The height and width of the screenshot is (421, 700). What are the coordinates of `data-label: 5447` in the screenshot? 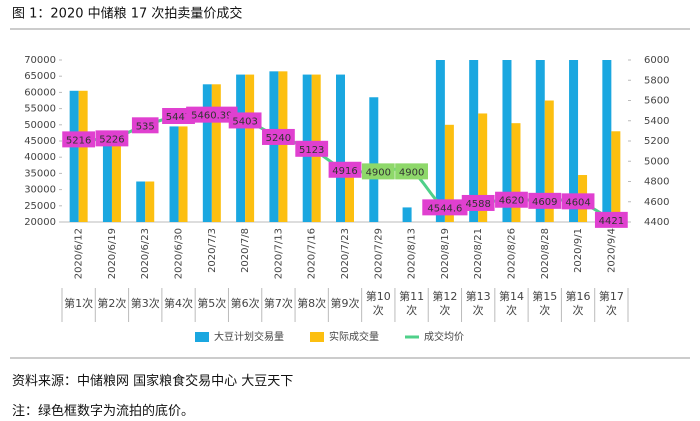 It's located at (178, 117).